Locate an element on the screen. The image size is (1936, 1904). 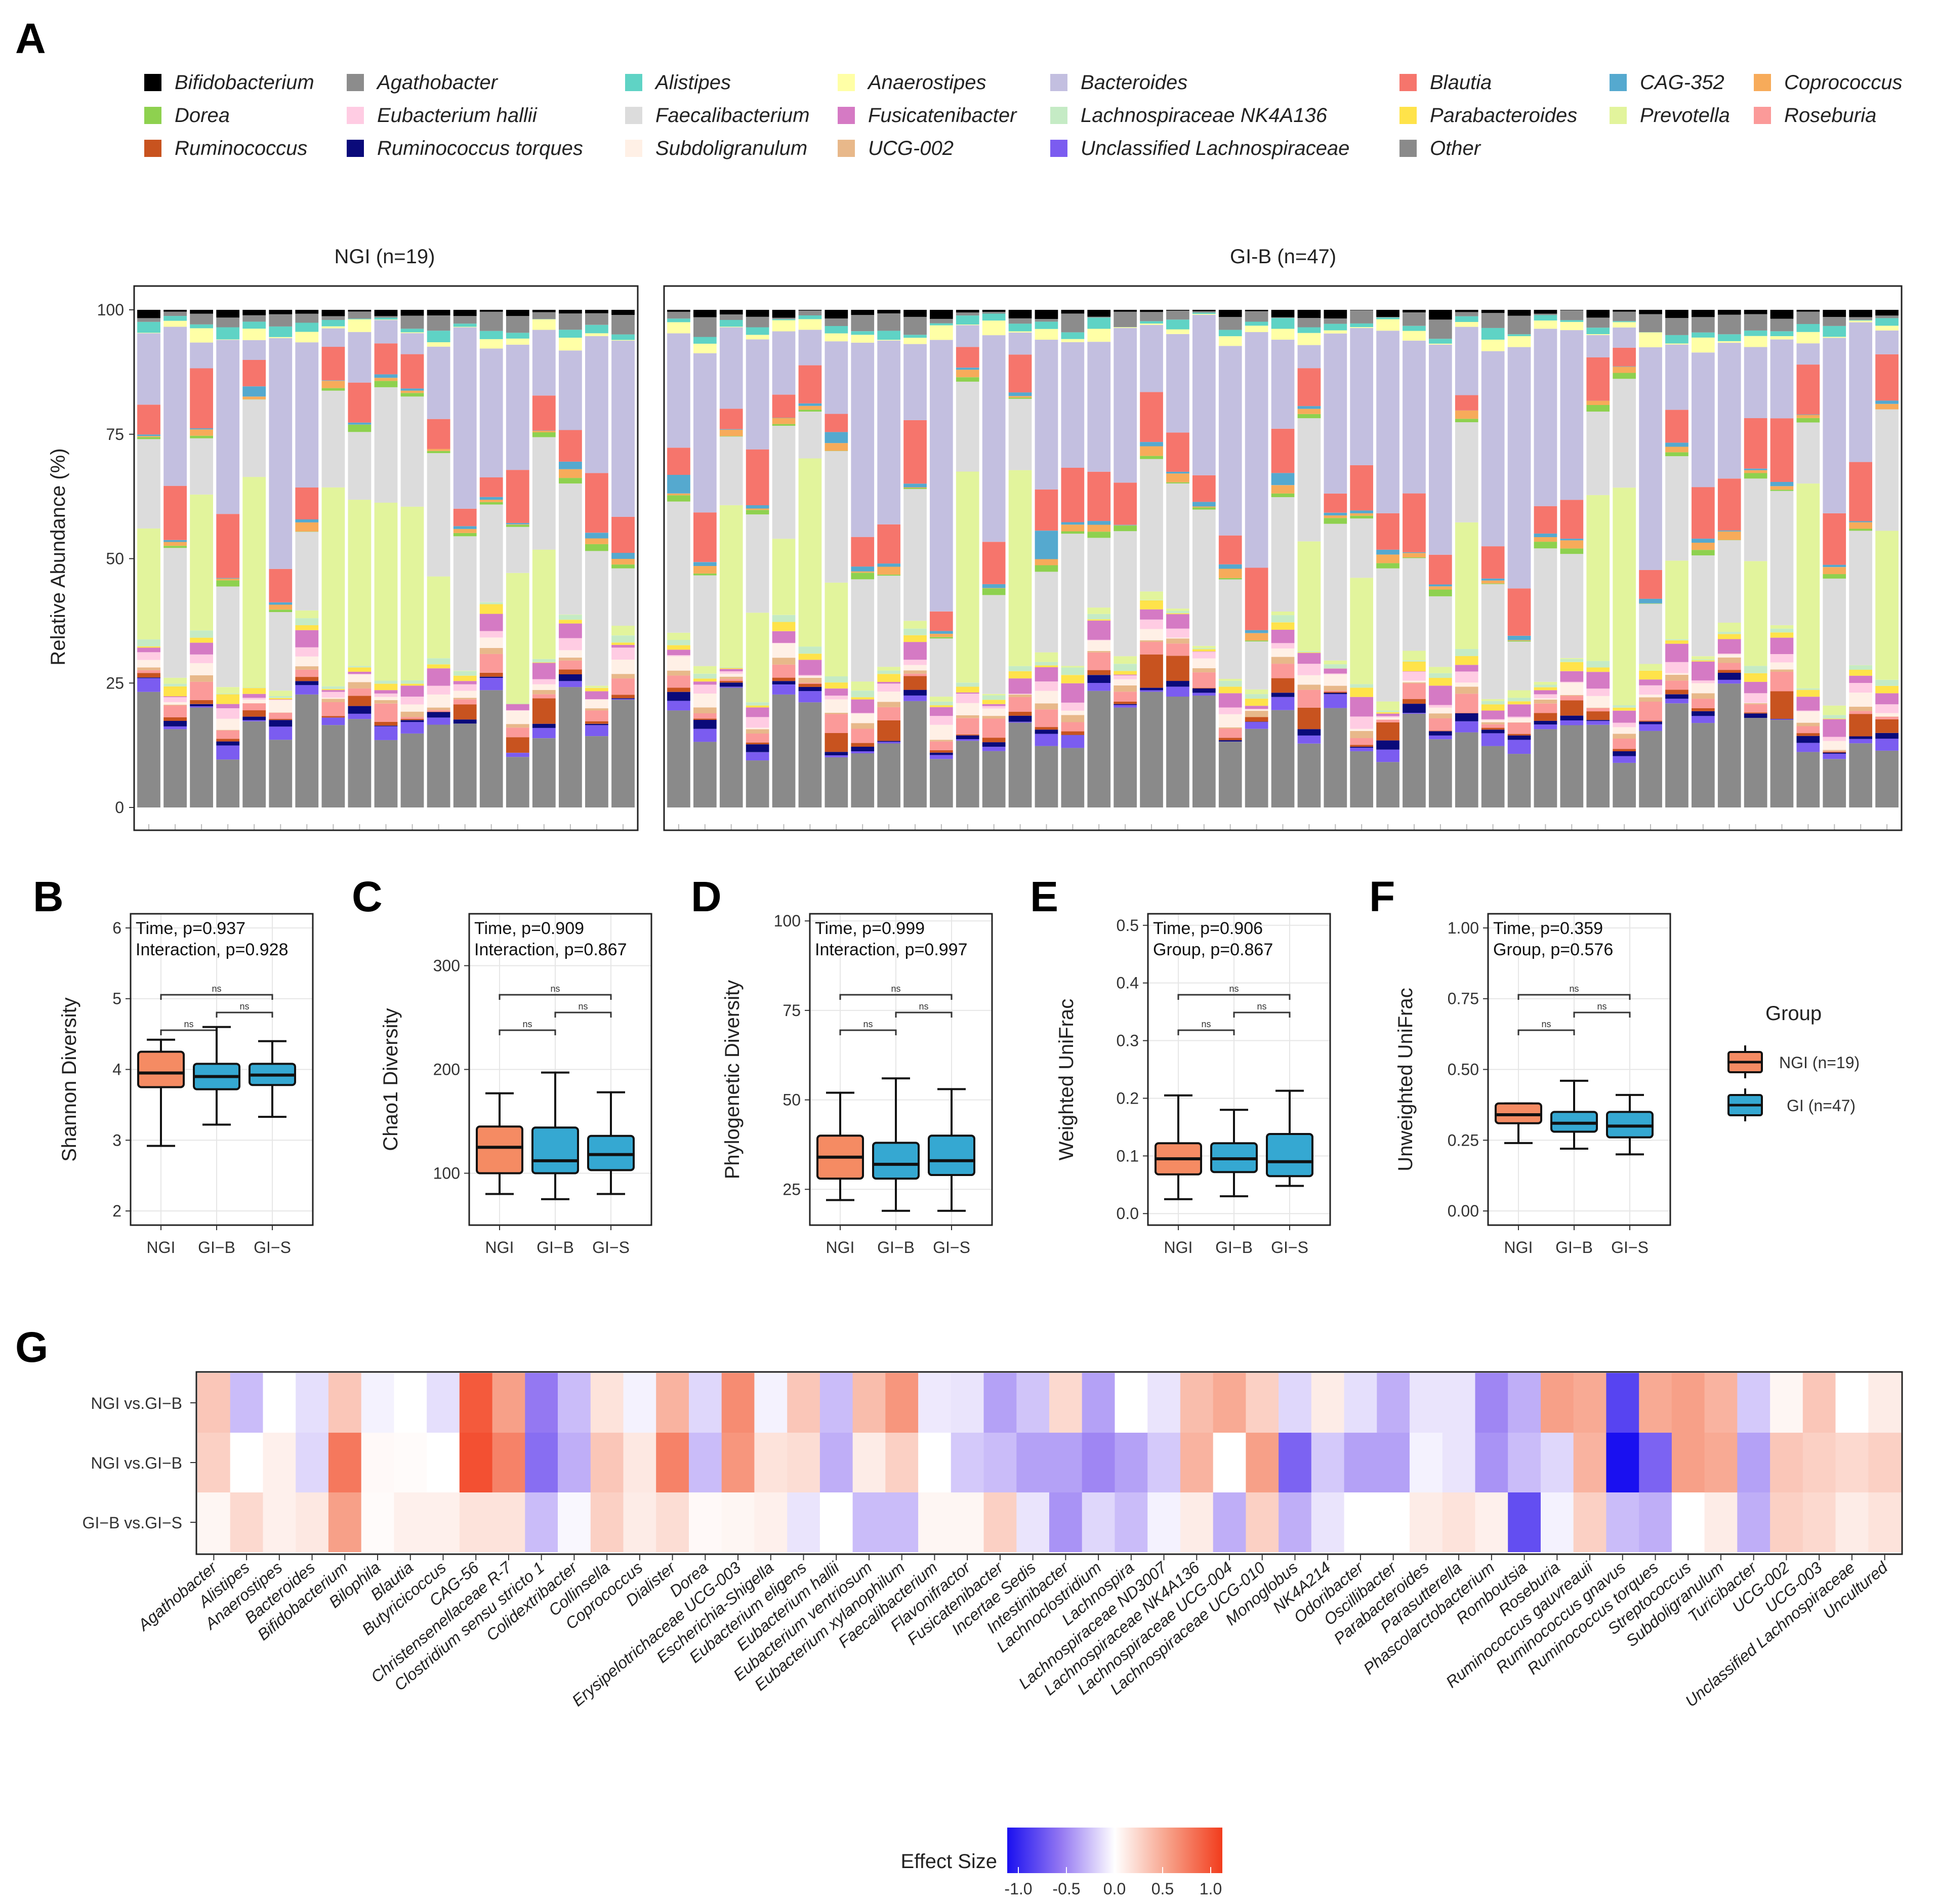
legend-swatch is located at coordinates (633, 149).